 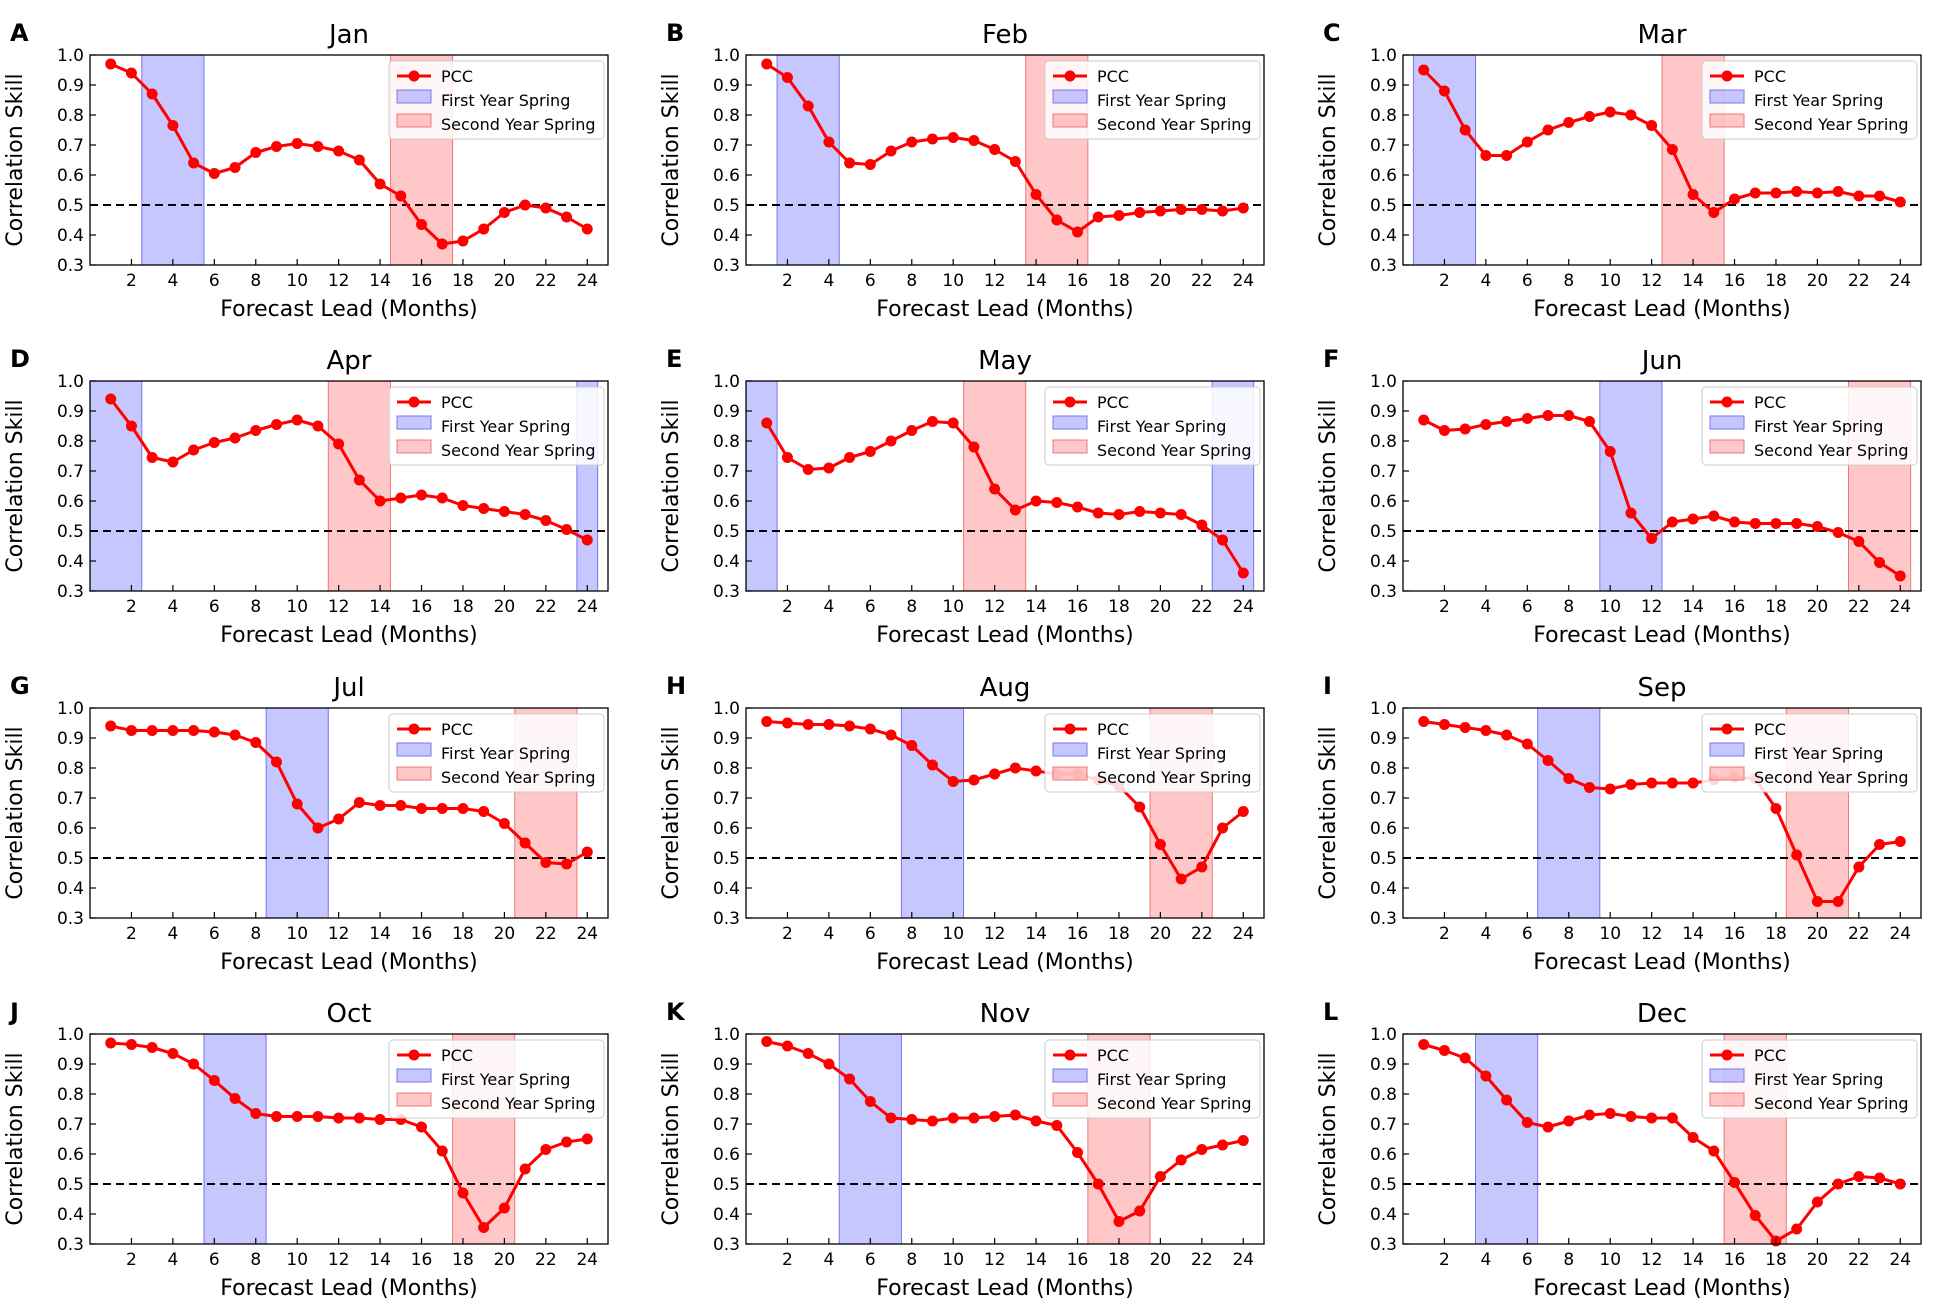 What do you see at coordinates (1662, 1014) in the screenshot?
I see `panel-title: Dec` at bounding box center [1662, 1014].